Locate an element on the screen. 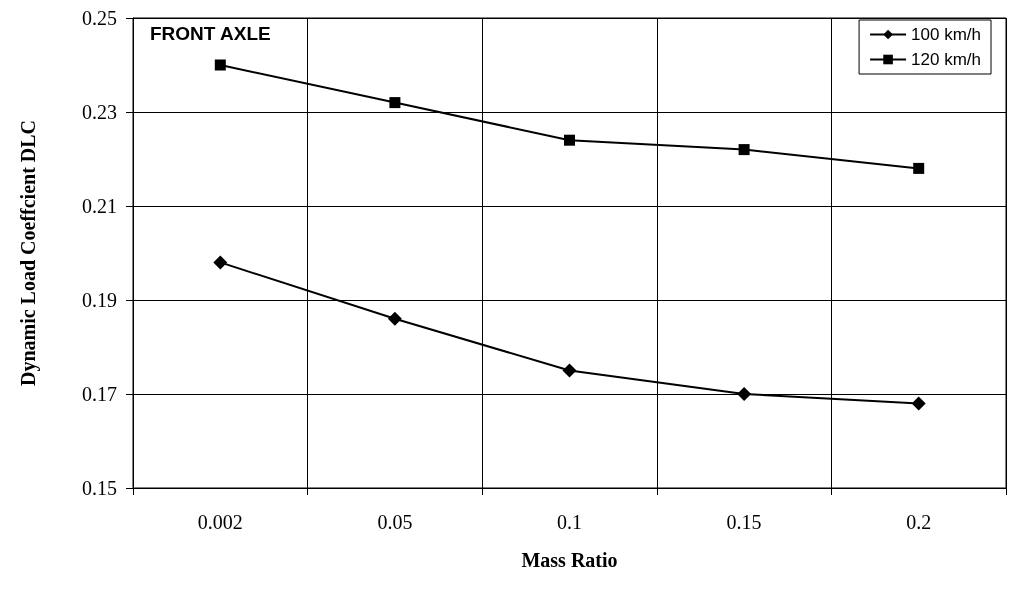  y-tick-label: 0.19 is located at coordinates (99, 300).